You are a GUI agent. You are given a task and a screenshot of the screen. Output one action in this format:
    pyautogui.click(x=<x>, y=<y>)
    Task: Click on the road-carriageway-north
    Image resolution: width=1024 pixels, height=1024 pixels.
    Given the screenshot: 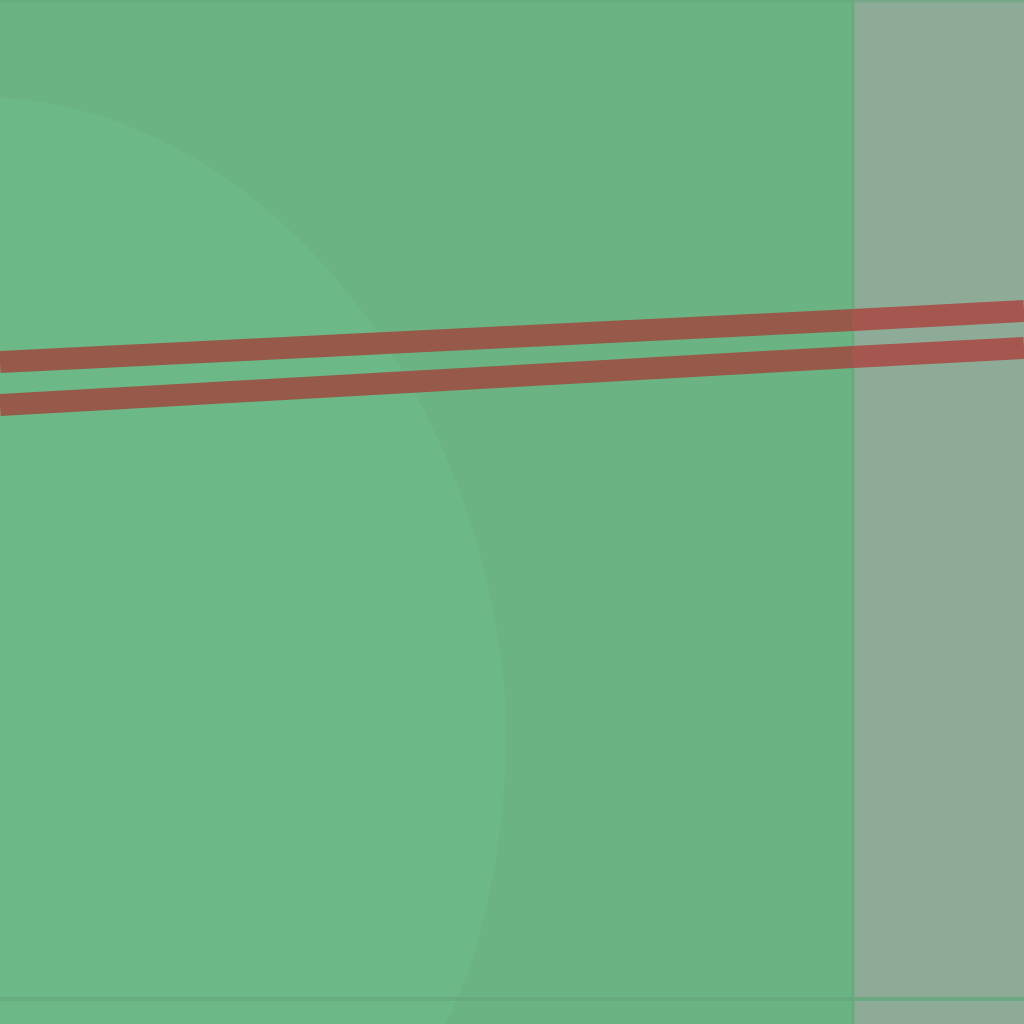 What is the action you would take?
    pyautogui.click(x=427, y=341)
    